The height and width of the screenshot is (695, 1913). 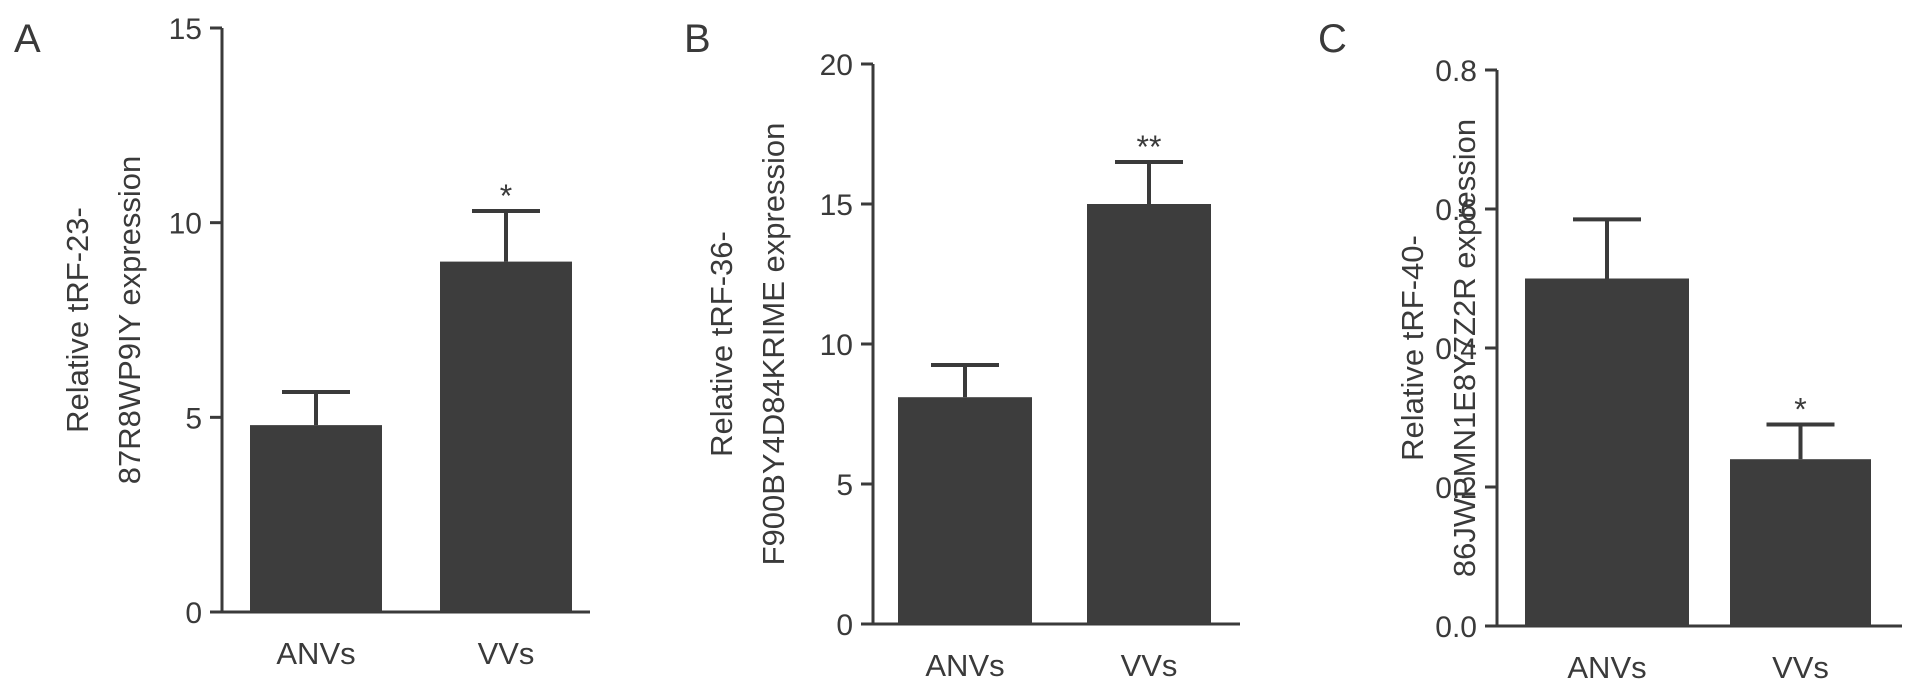 I want to click on panel-c-x-tick-label: ANVs, so click(x=1606, y=667).